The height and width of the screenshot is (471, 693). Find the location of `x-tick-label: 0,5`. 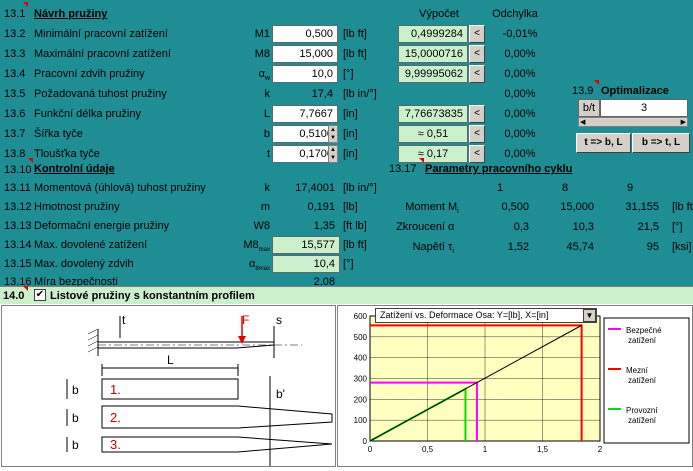

x-tick-label: 0,5 is located at coordinates (428, 449).